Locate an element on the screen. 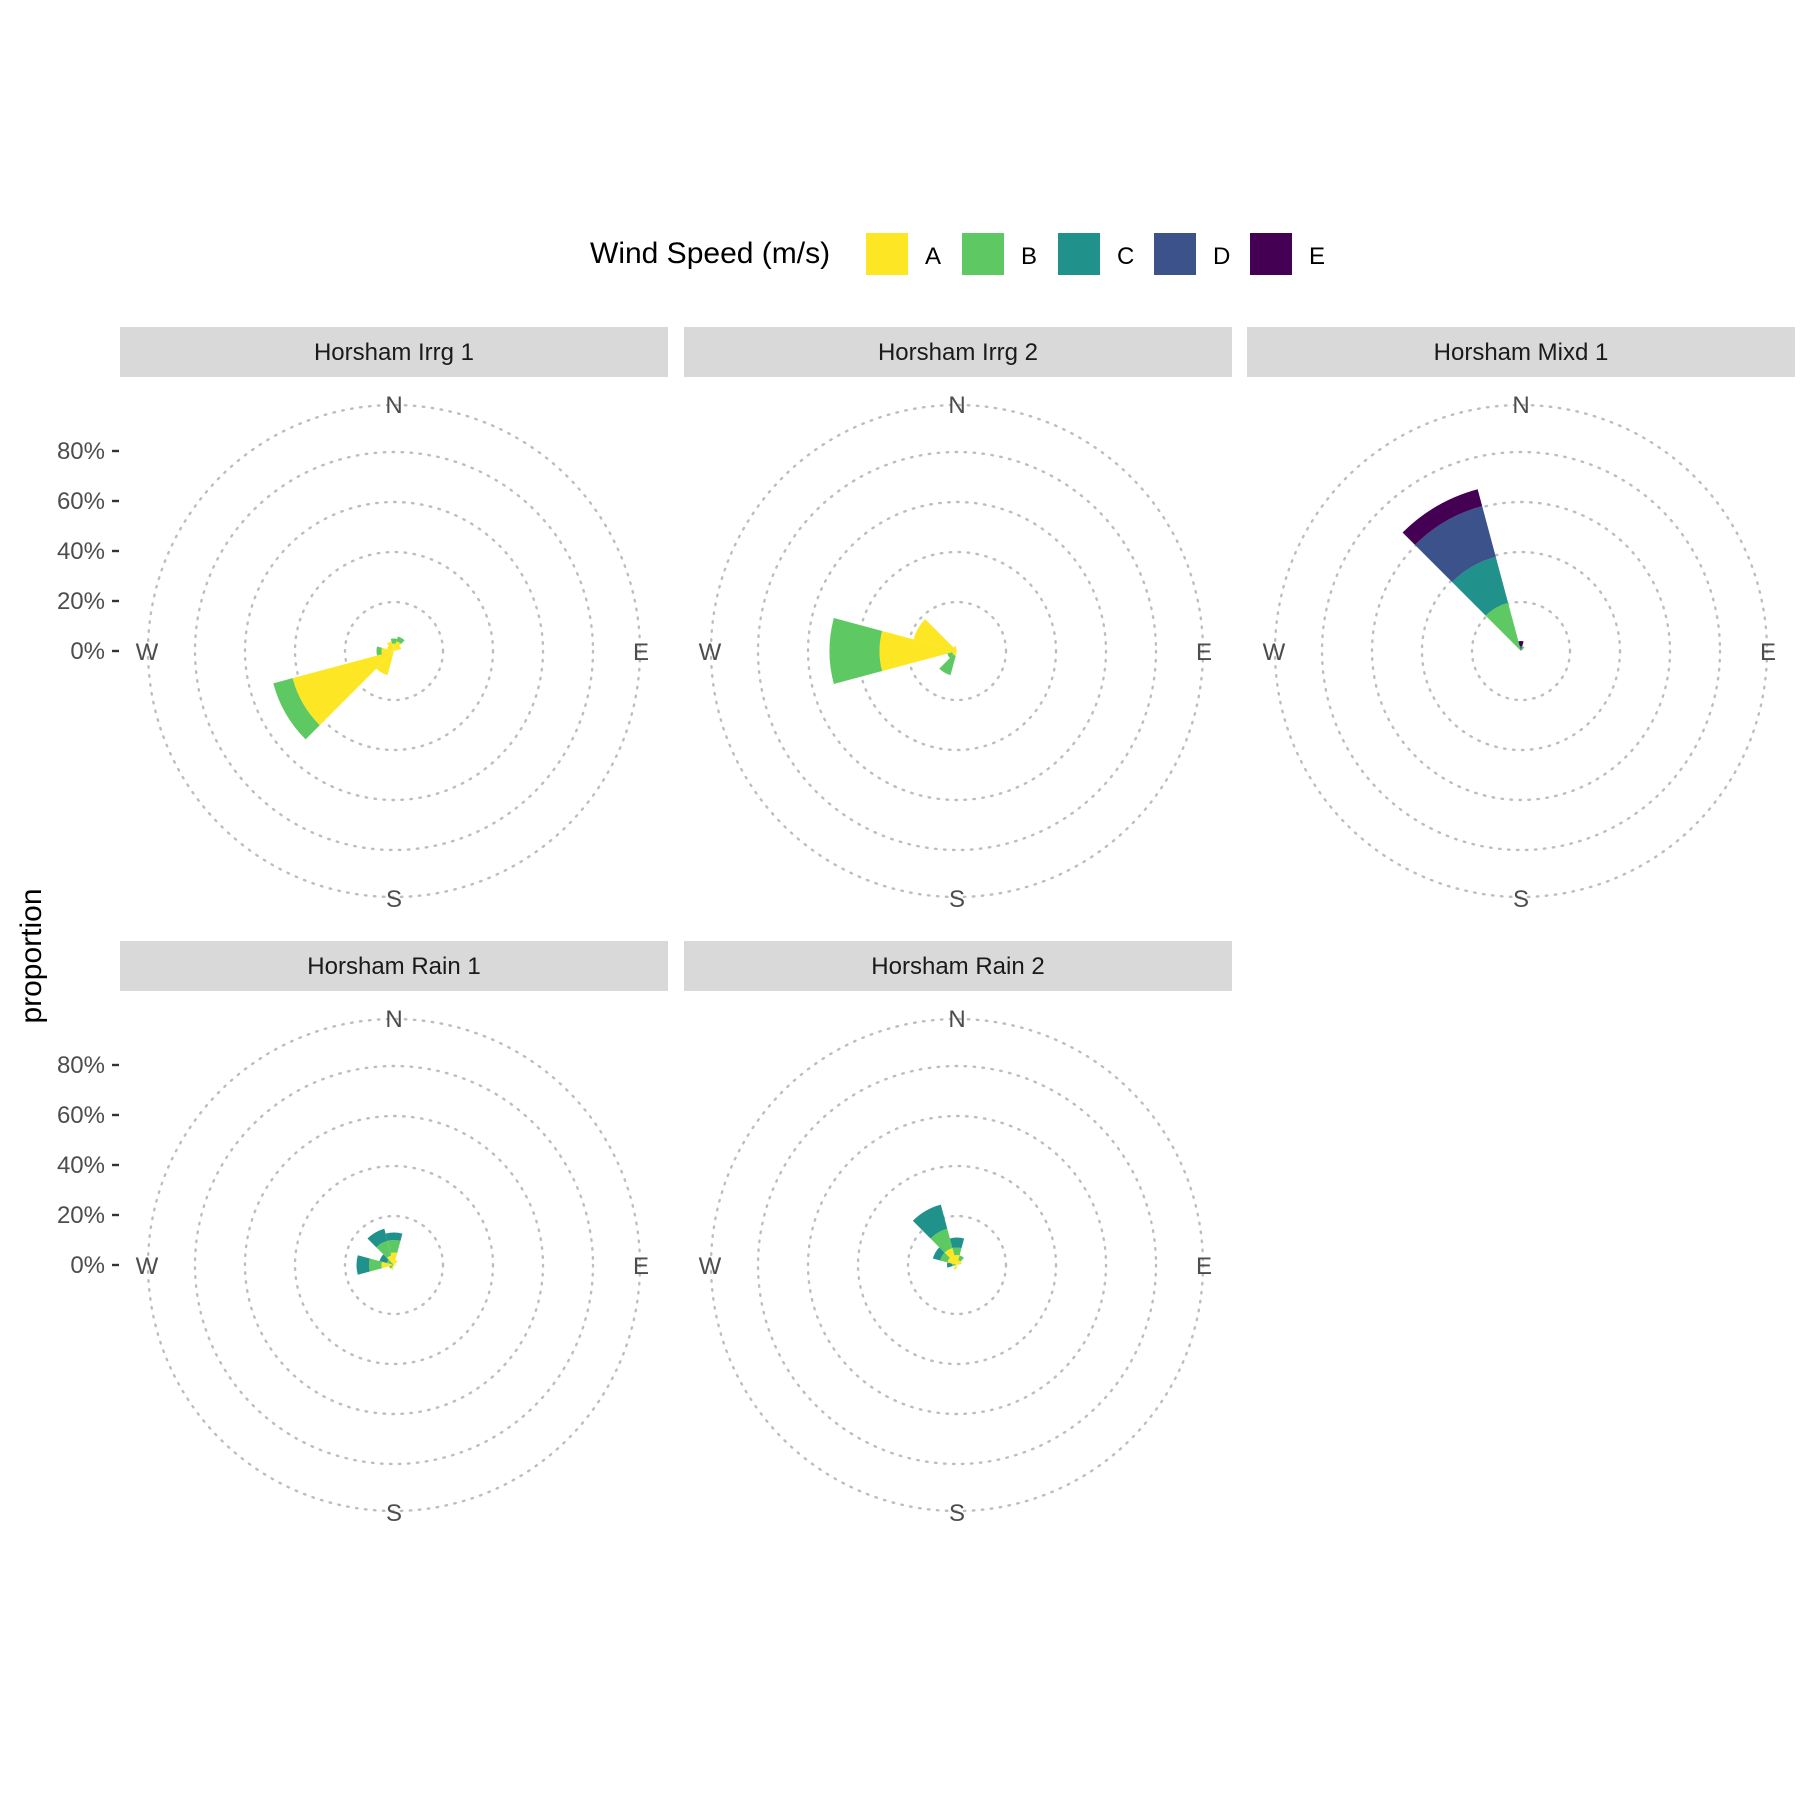 Image resolution: width=1804 pixels, height=1804 pixels. legend-label-c: C is located at coordinates (1125, 256).